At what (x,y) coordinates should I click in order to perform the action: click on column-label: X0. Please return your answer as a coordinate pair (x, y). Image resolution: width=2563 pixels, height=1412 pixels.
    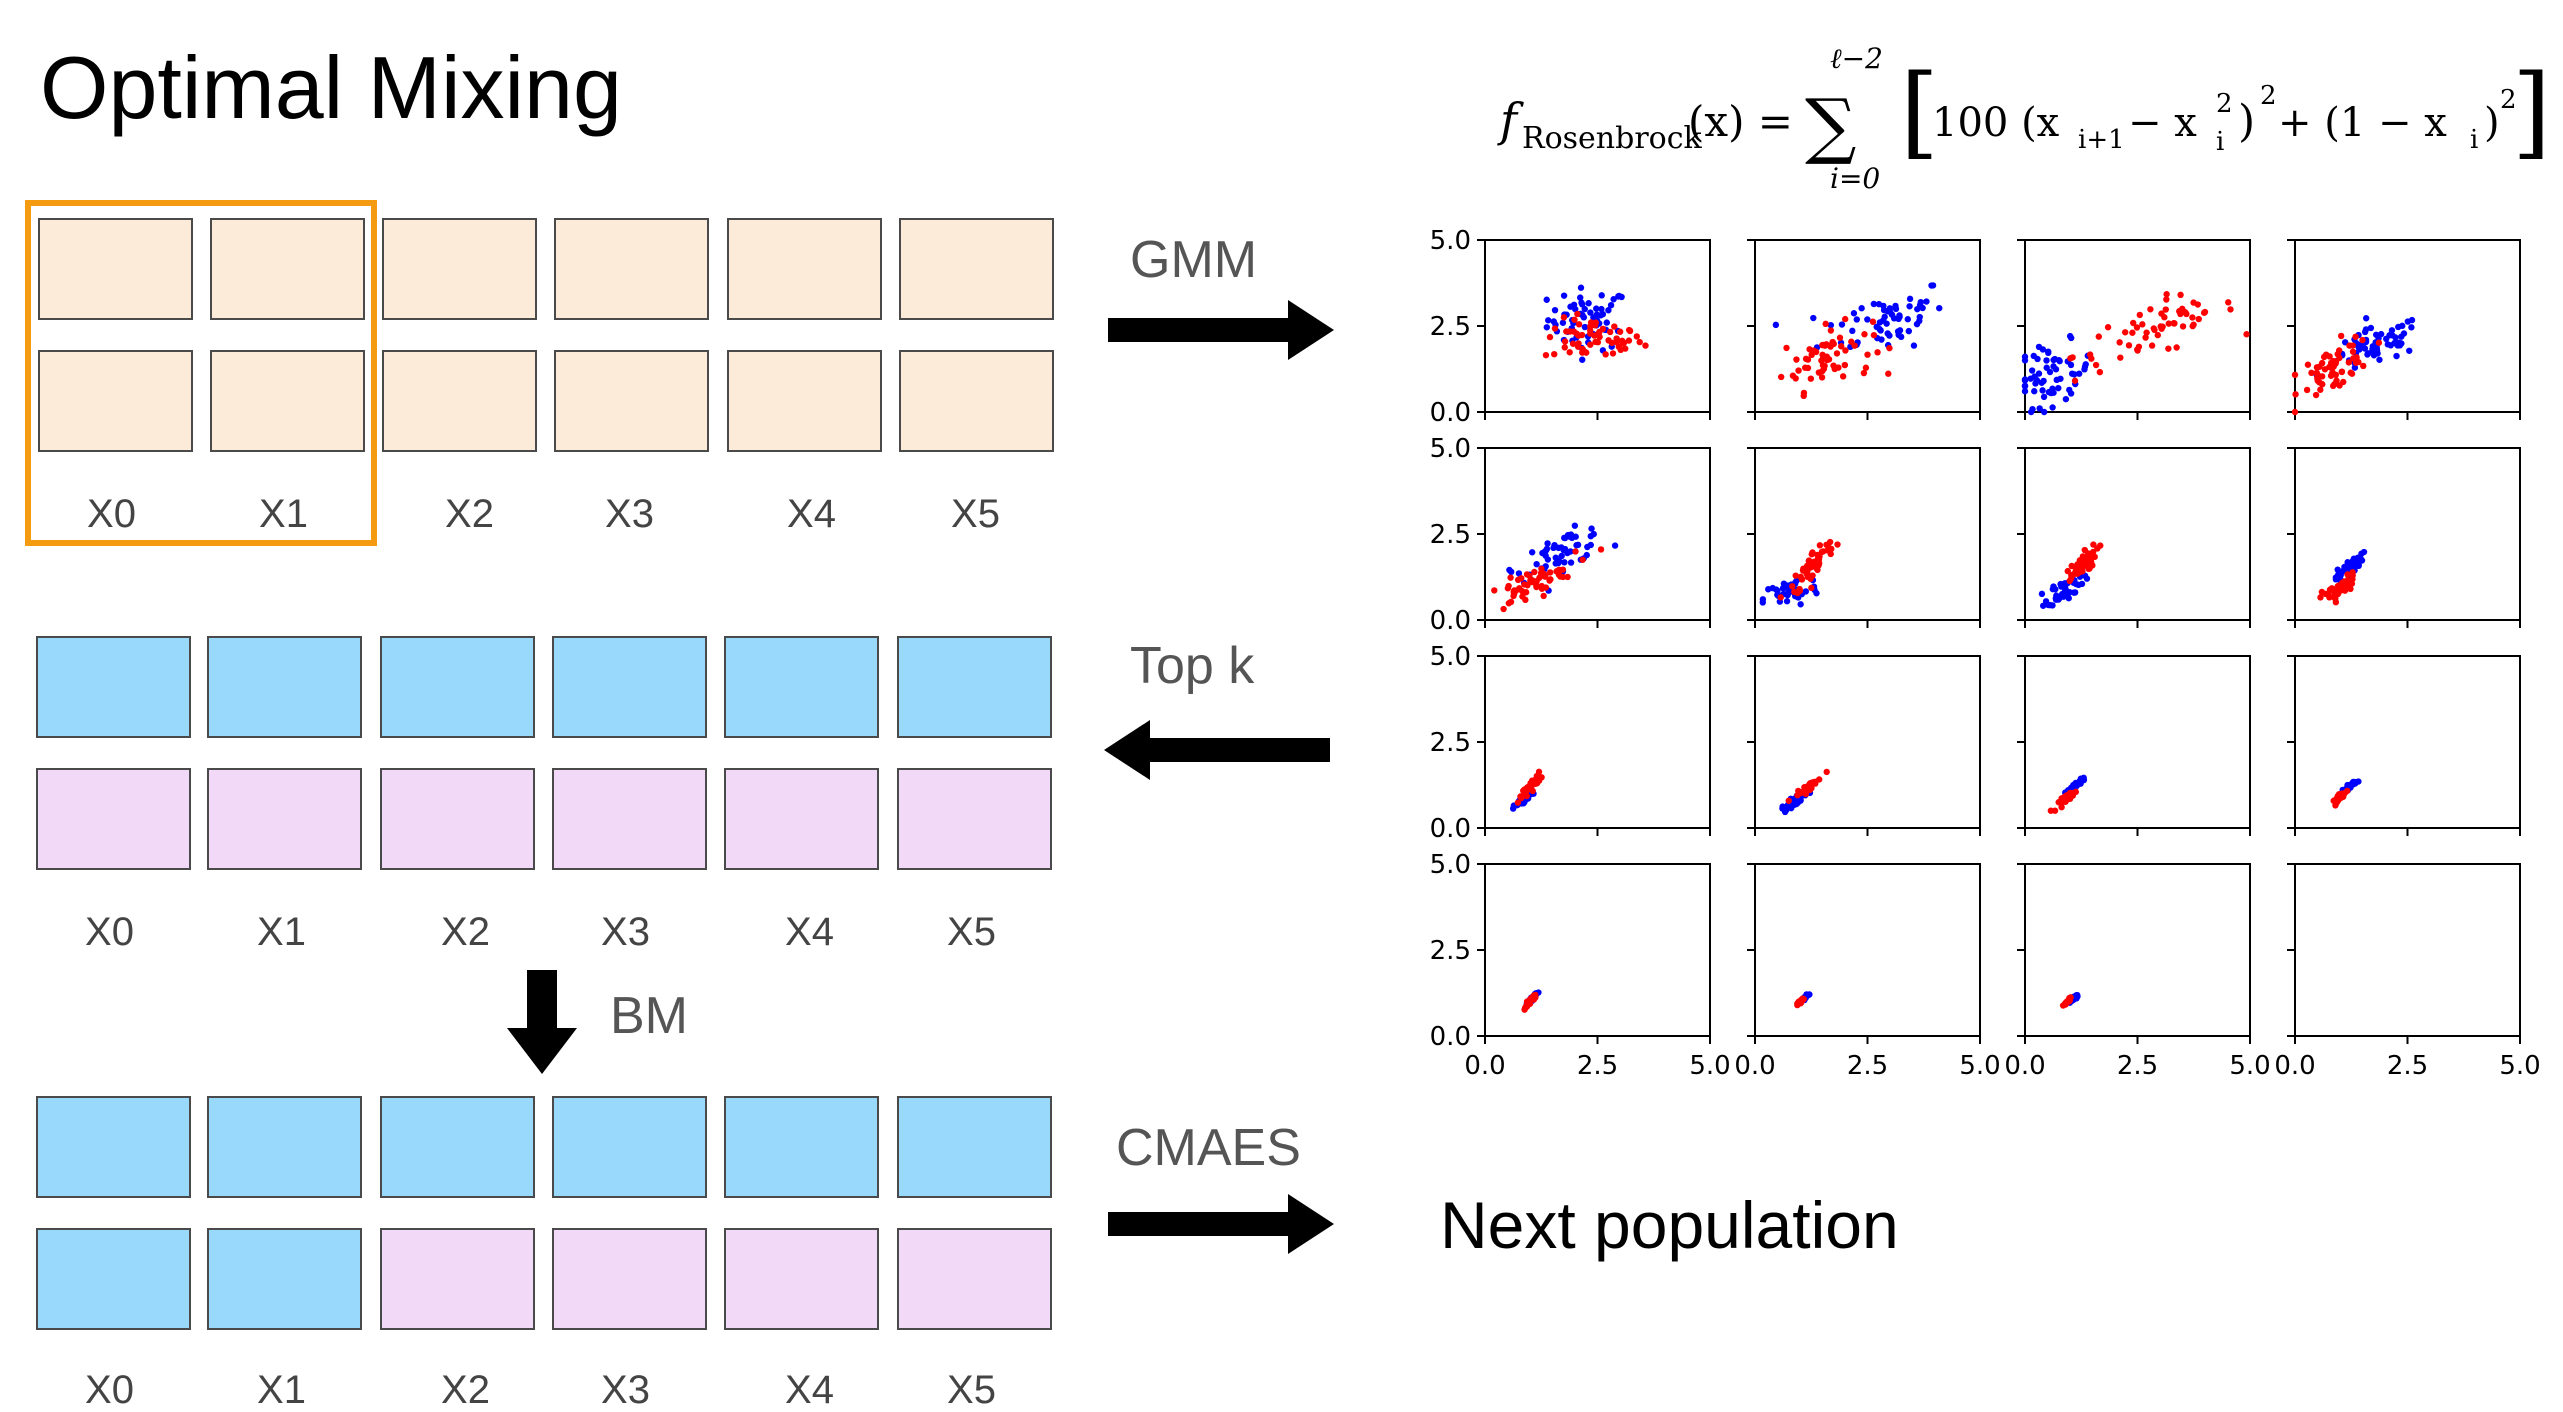
    Looking at the image, I should click on (109, 932).